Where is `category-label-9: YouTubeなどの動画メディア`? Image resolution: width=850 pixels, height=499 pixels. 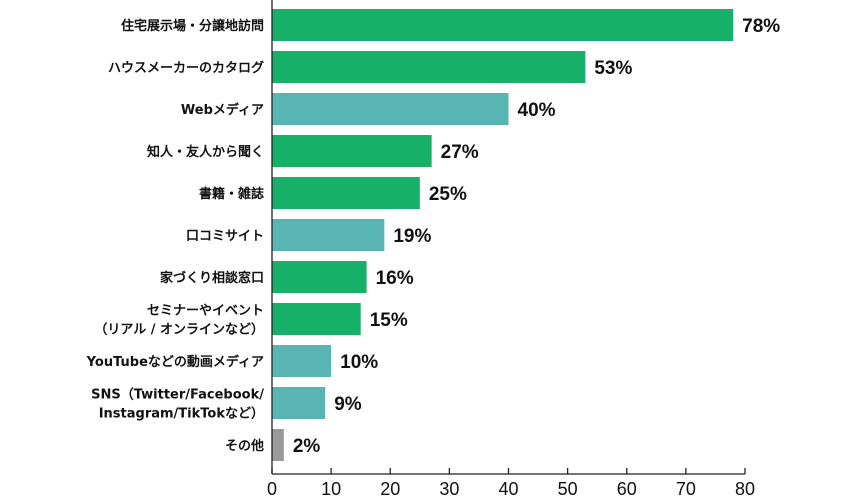
category-label-9: YouTubeなどの動画メディア is located at coordinates (175, 362).